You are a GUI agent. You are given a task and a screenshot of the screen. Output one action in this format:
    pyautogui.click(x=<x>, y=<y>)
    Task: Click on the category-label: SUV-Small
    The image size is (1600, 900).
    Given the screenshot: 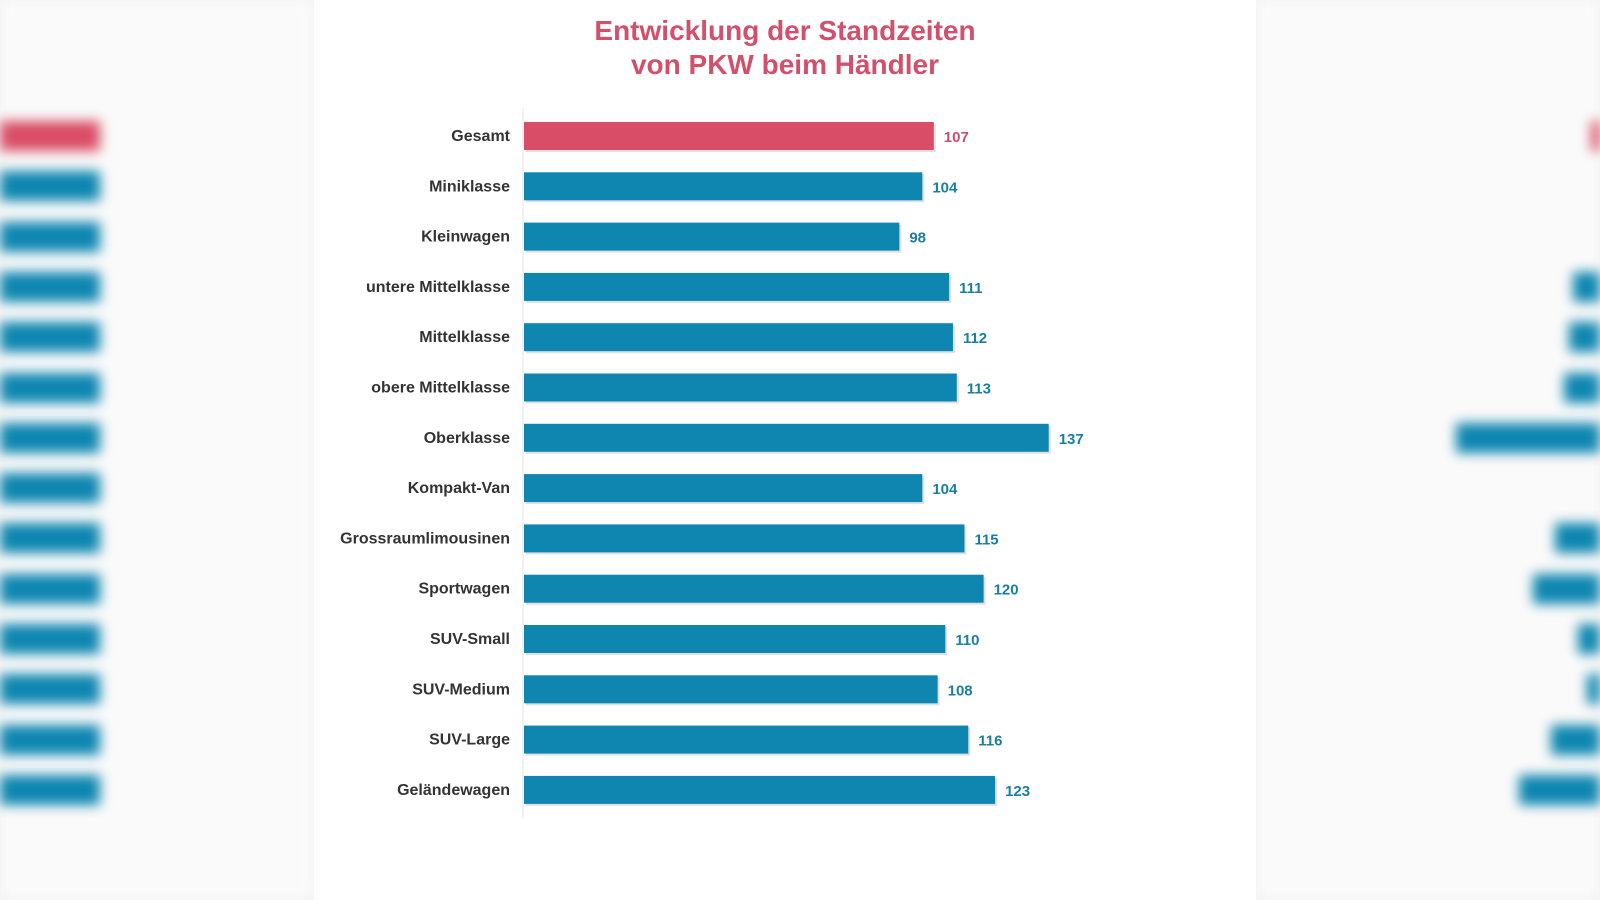 What is the action you would take?
    pyautogui.click(x=470, y=639)
    